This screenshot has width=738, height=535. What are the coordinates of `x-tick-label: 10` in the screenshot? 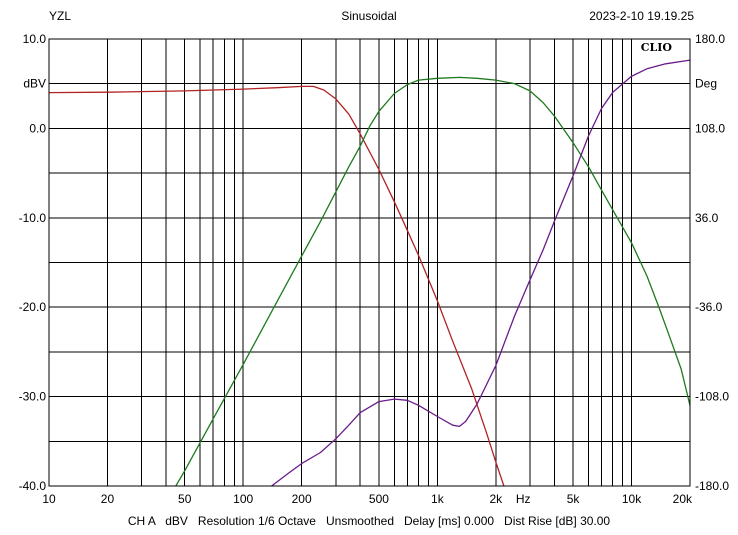 It's located at (49, 499).